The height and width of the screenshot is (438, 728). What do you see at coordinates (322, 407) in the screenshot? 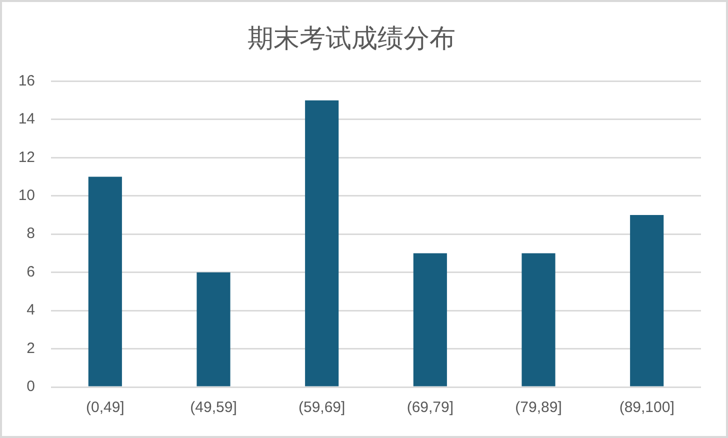
I see `x-tick-label: (59,69]` at bounding box center [322, 407].